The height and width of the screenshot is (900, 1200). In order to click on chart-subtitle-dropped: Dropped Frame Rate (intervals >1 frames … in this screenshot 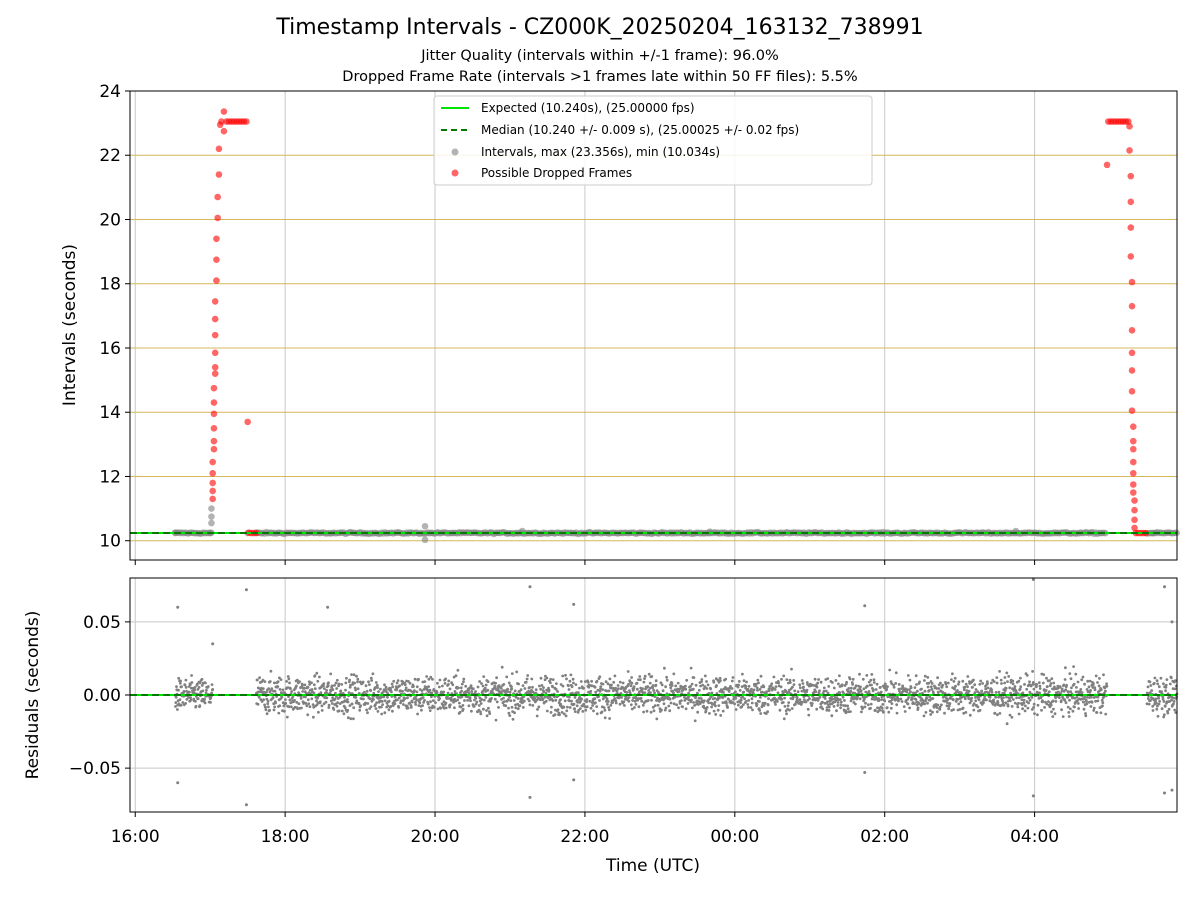, I will do `click(600, 77)`.